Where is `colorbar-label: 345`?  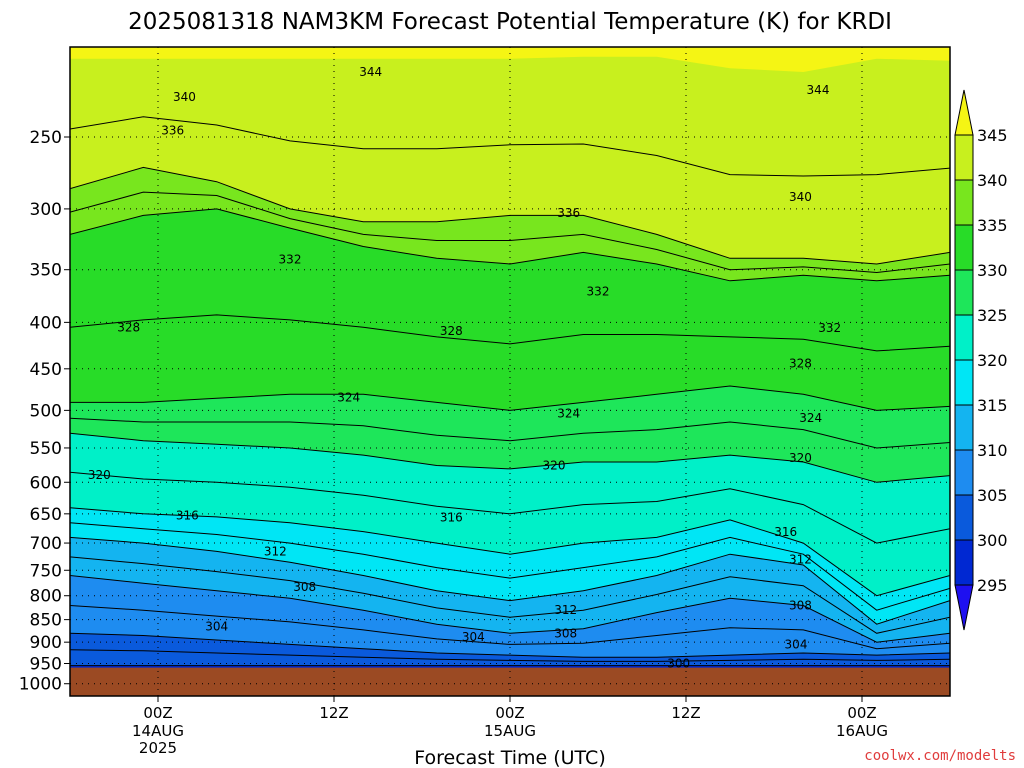 colorbar-label: 345 is located at coordinates (992, 135).